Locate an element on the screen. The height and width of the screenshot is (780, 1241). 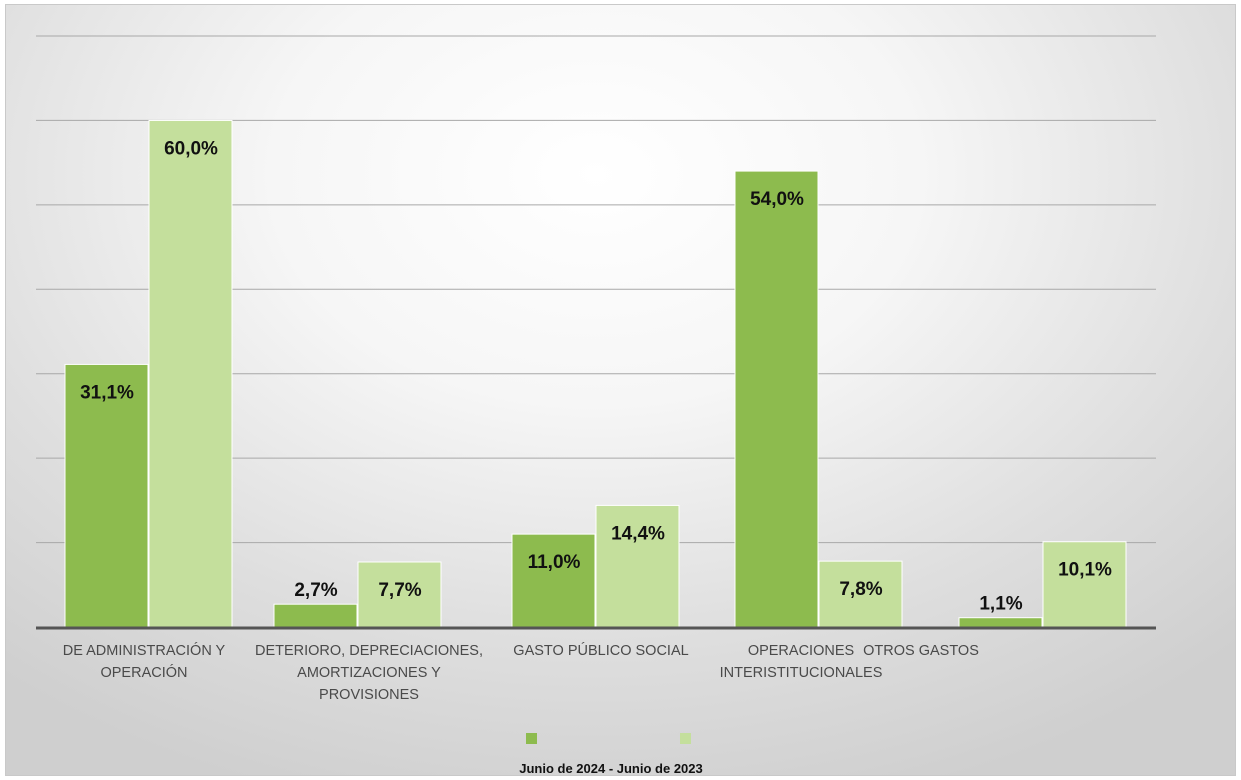
data-label: 7,7% is located at coordinates (399, 590).